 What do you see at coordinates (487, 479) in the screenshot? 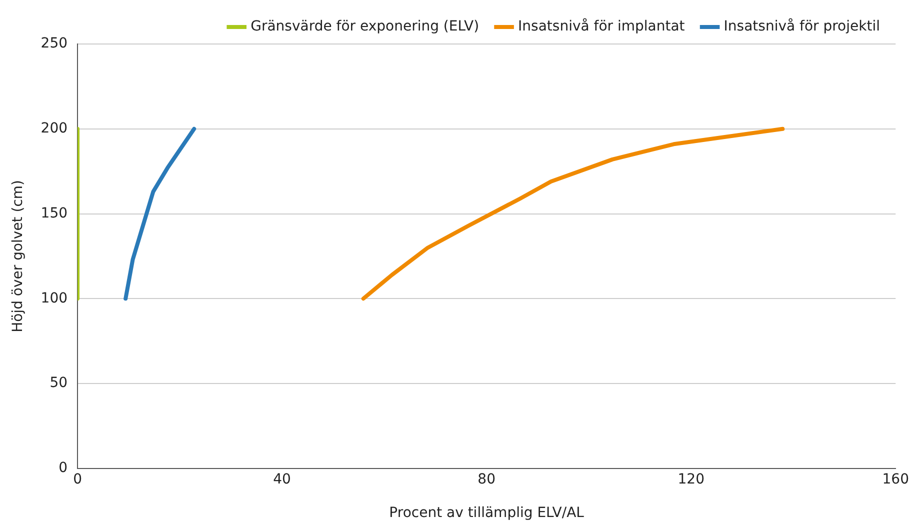
I see `x-tick-label: 80` at bounding box center [487, 479].